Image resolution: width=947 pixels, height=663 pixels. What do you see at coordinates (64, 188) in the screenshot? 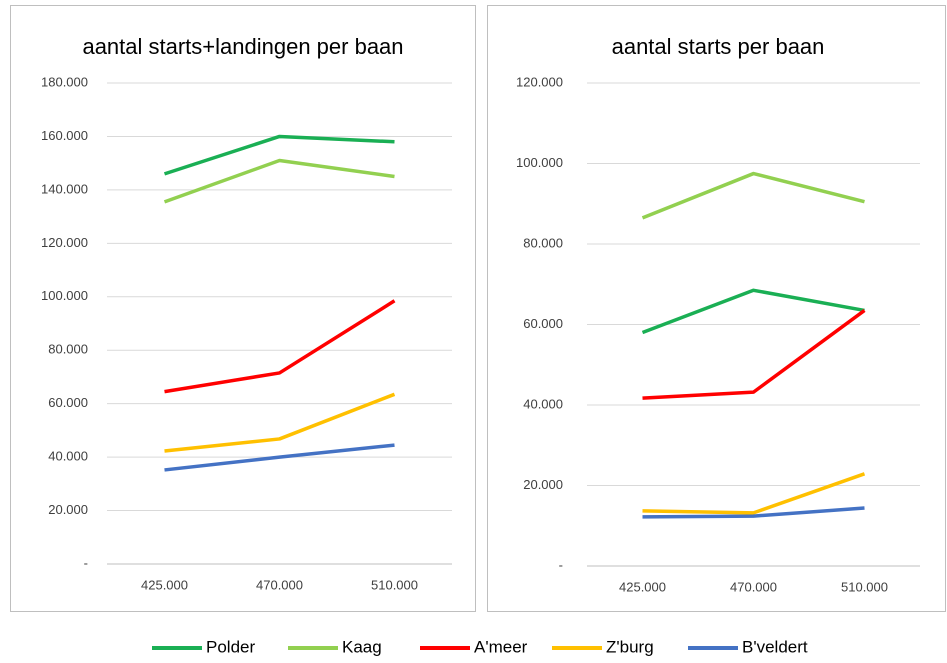
I see `y-tick-label: 140.000` at bounding box center [64, 188].